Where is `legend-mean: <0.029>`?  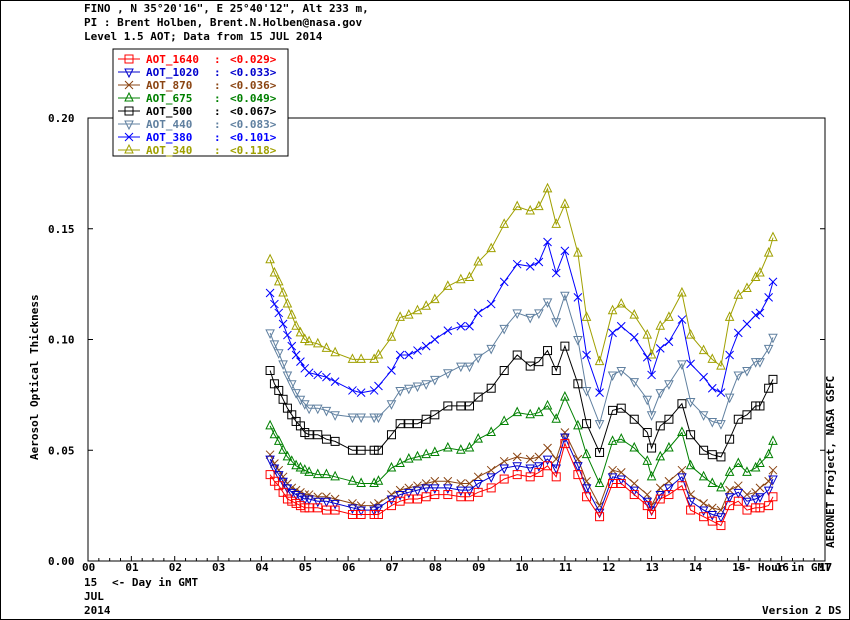
legend-mean: <0.029> is located at coordinates (253, 59).